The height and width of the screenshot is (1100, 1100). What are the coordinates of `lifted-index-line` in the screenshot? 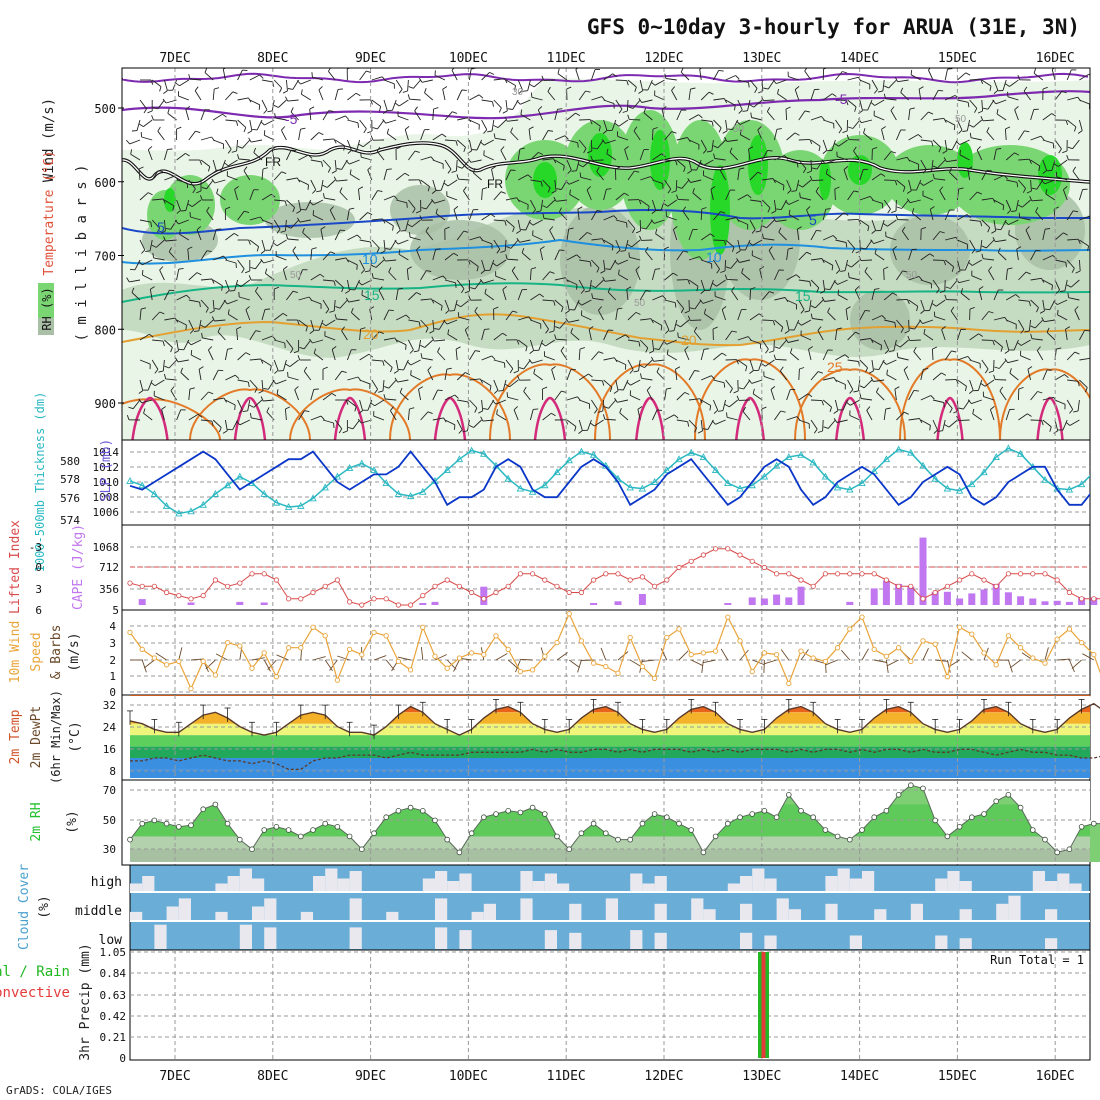 It's located at (614, 577).